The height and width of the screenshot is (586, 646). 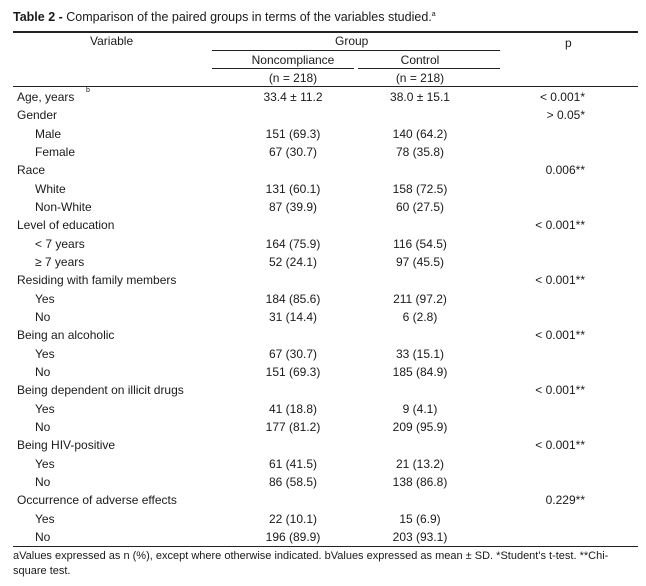 I want to click on noncompliance-value: 61 (41.5), so click(x=293, y=463).